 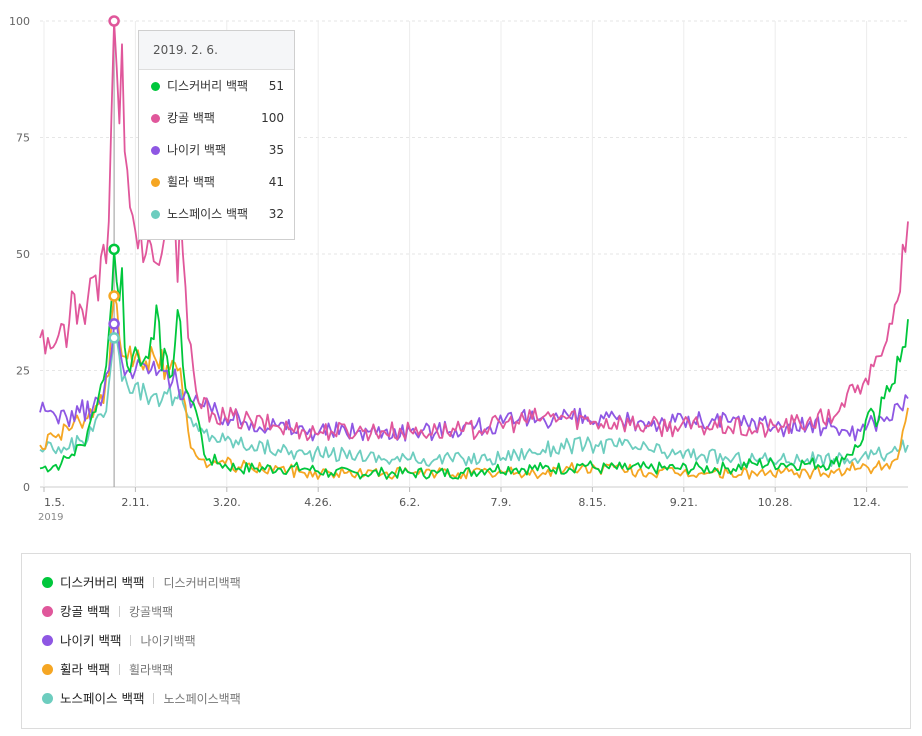 I want to click on tooltip-series-value: 41, so click(x=276, y=182).